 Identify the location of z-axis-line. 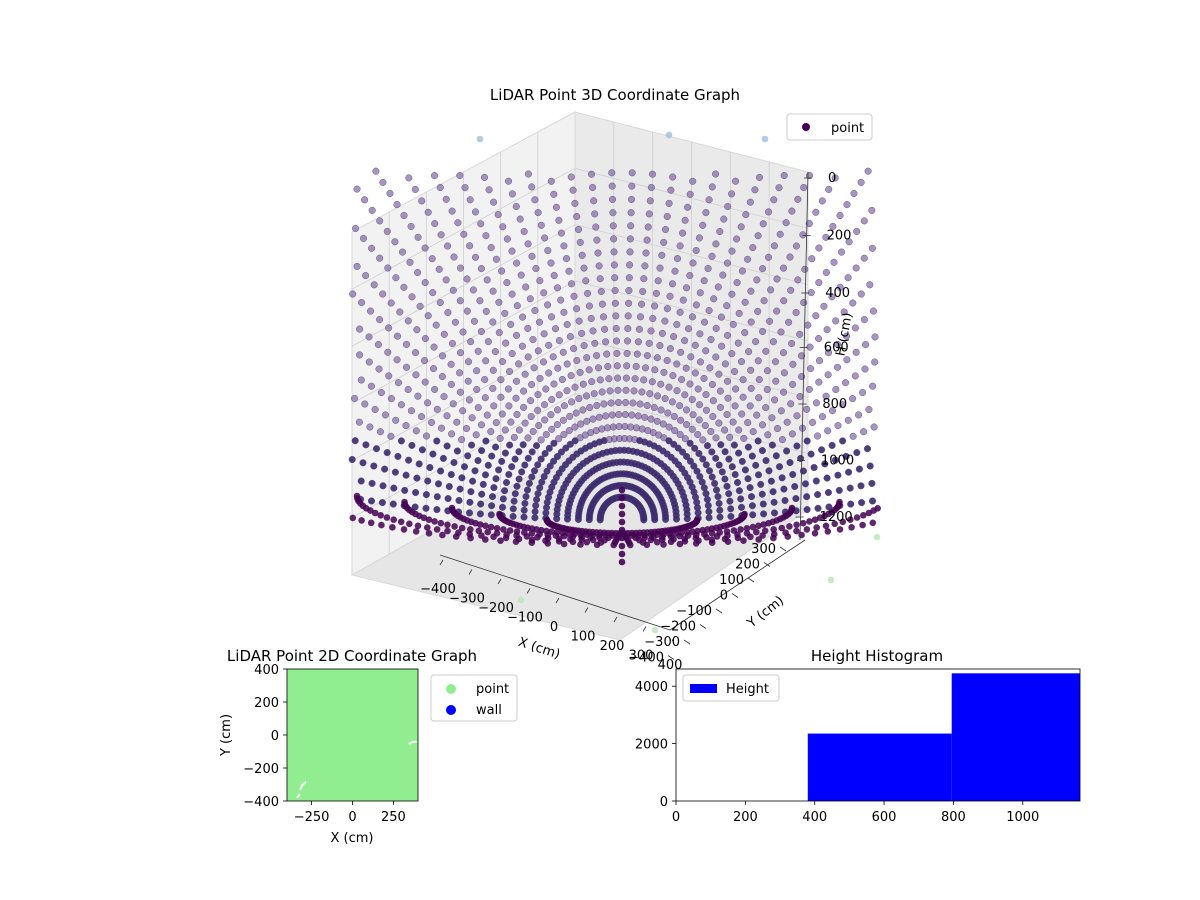
(804, 356).